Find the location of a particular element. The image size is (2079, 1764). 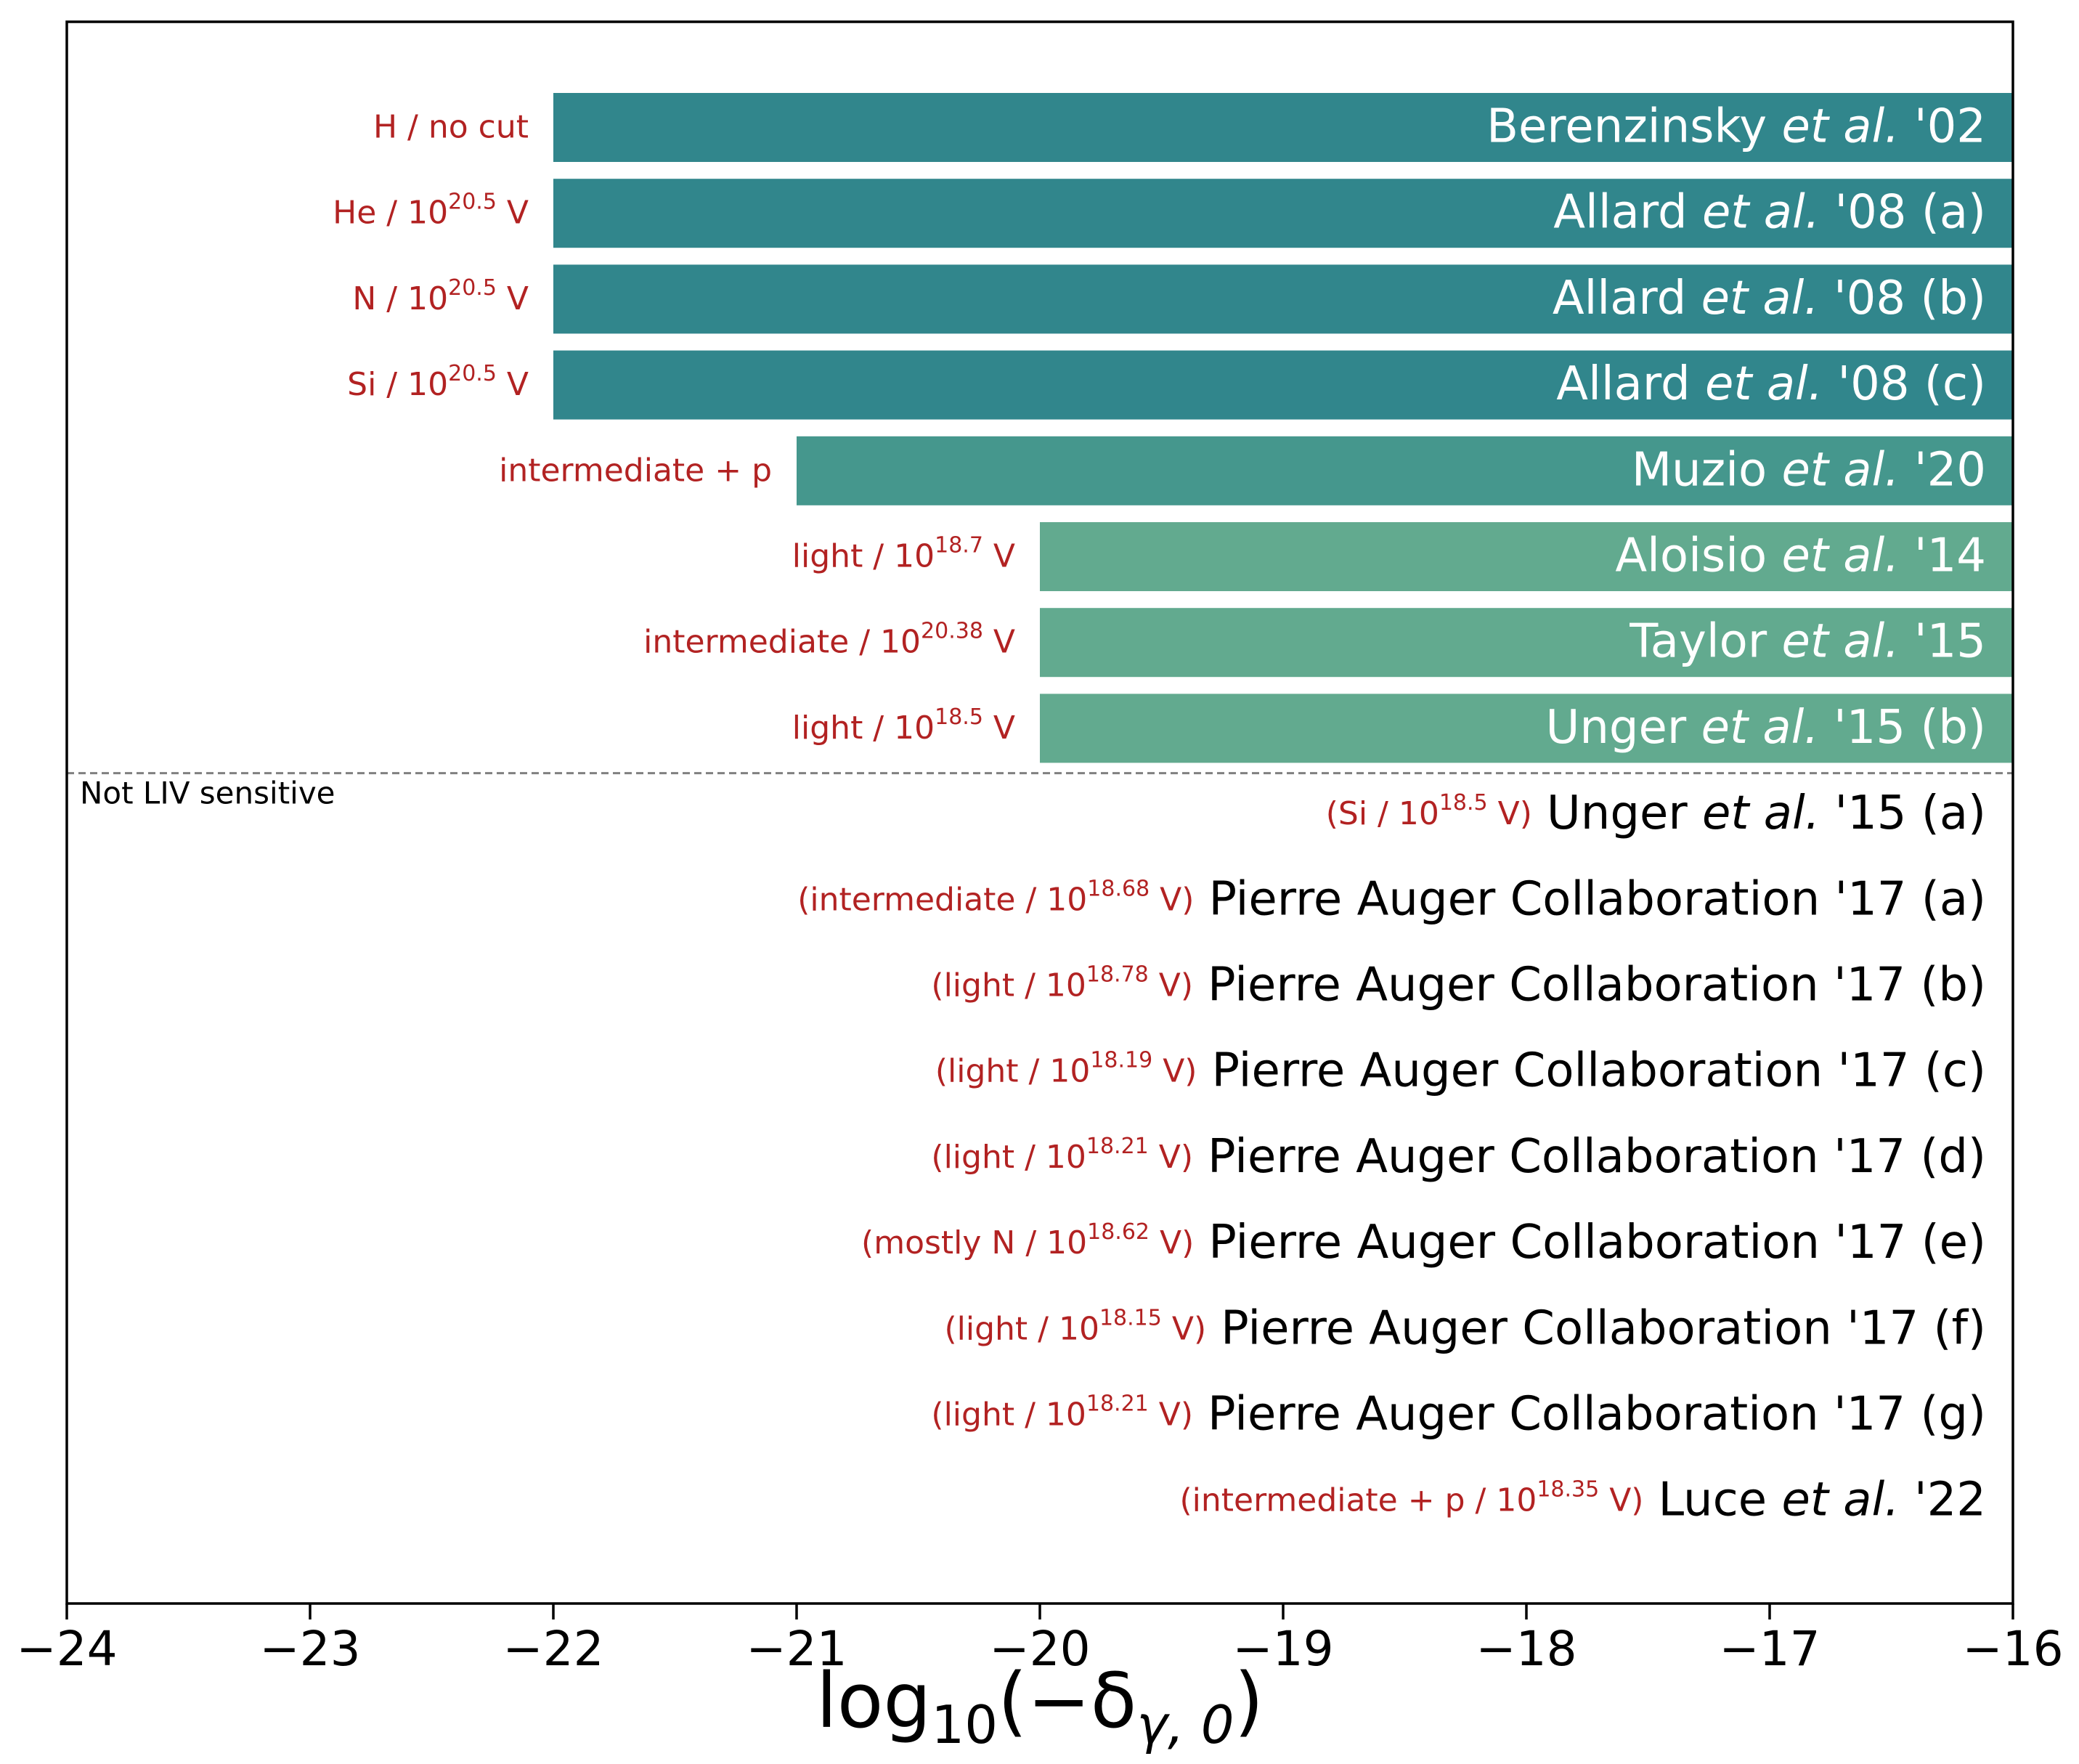

x-tick-label: −21 is located at coordinates (796, 1649).